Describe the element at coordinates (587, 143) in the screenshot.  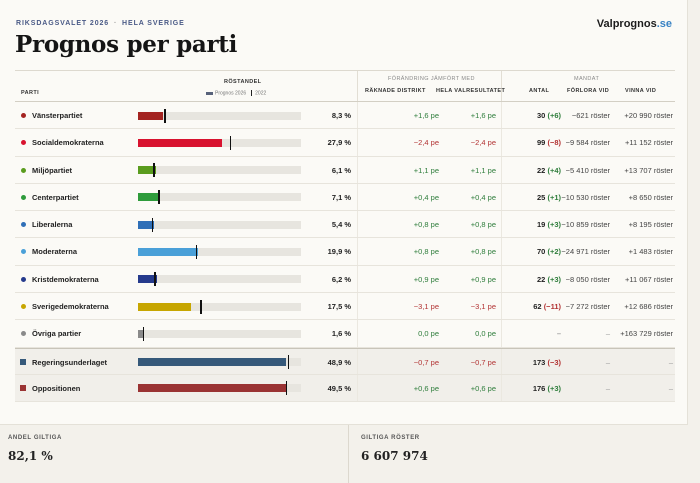
I see `lose-seat-at: −9 584 röster` at that location.